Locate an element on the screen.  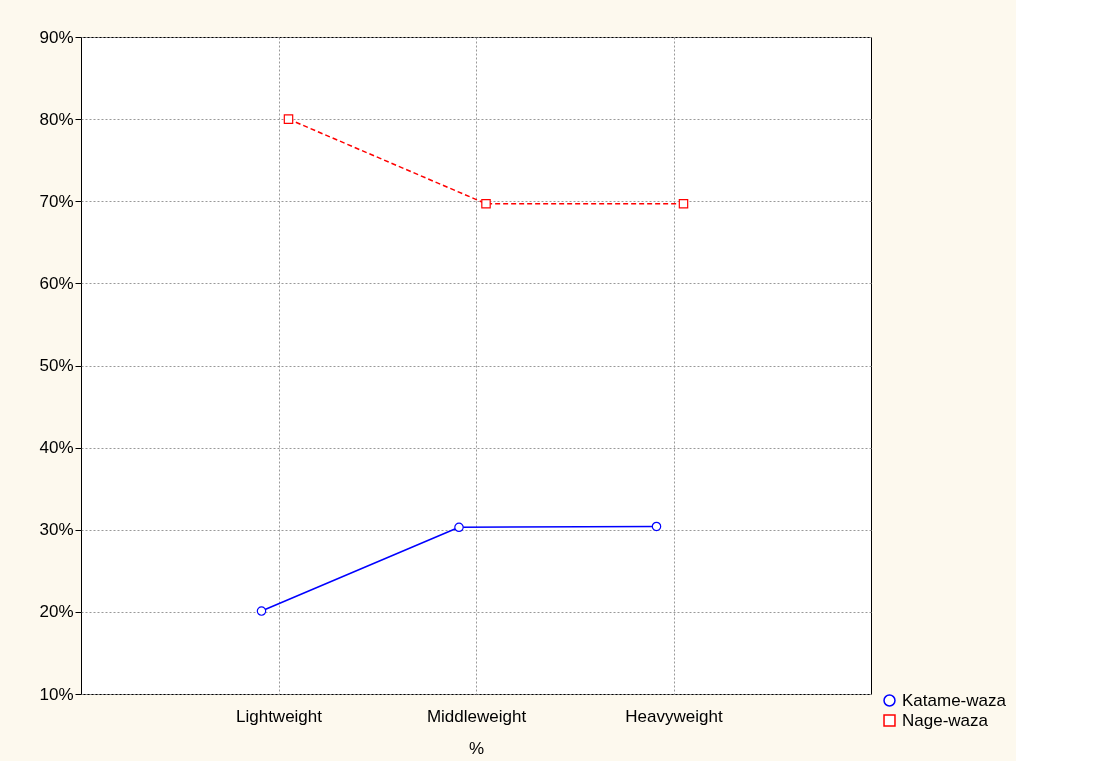
legend-label: Katame-waza is located at coordinates (954, 700).